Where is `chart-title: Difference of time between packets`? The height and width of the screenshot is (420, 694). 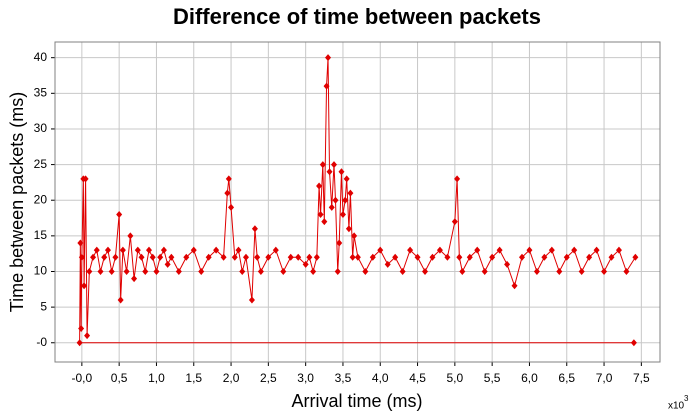
chart-title: Difference of time between packets is located at coordinates (357, 16).